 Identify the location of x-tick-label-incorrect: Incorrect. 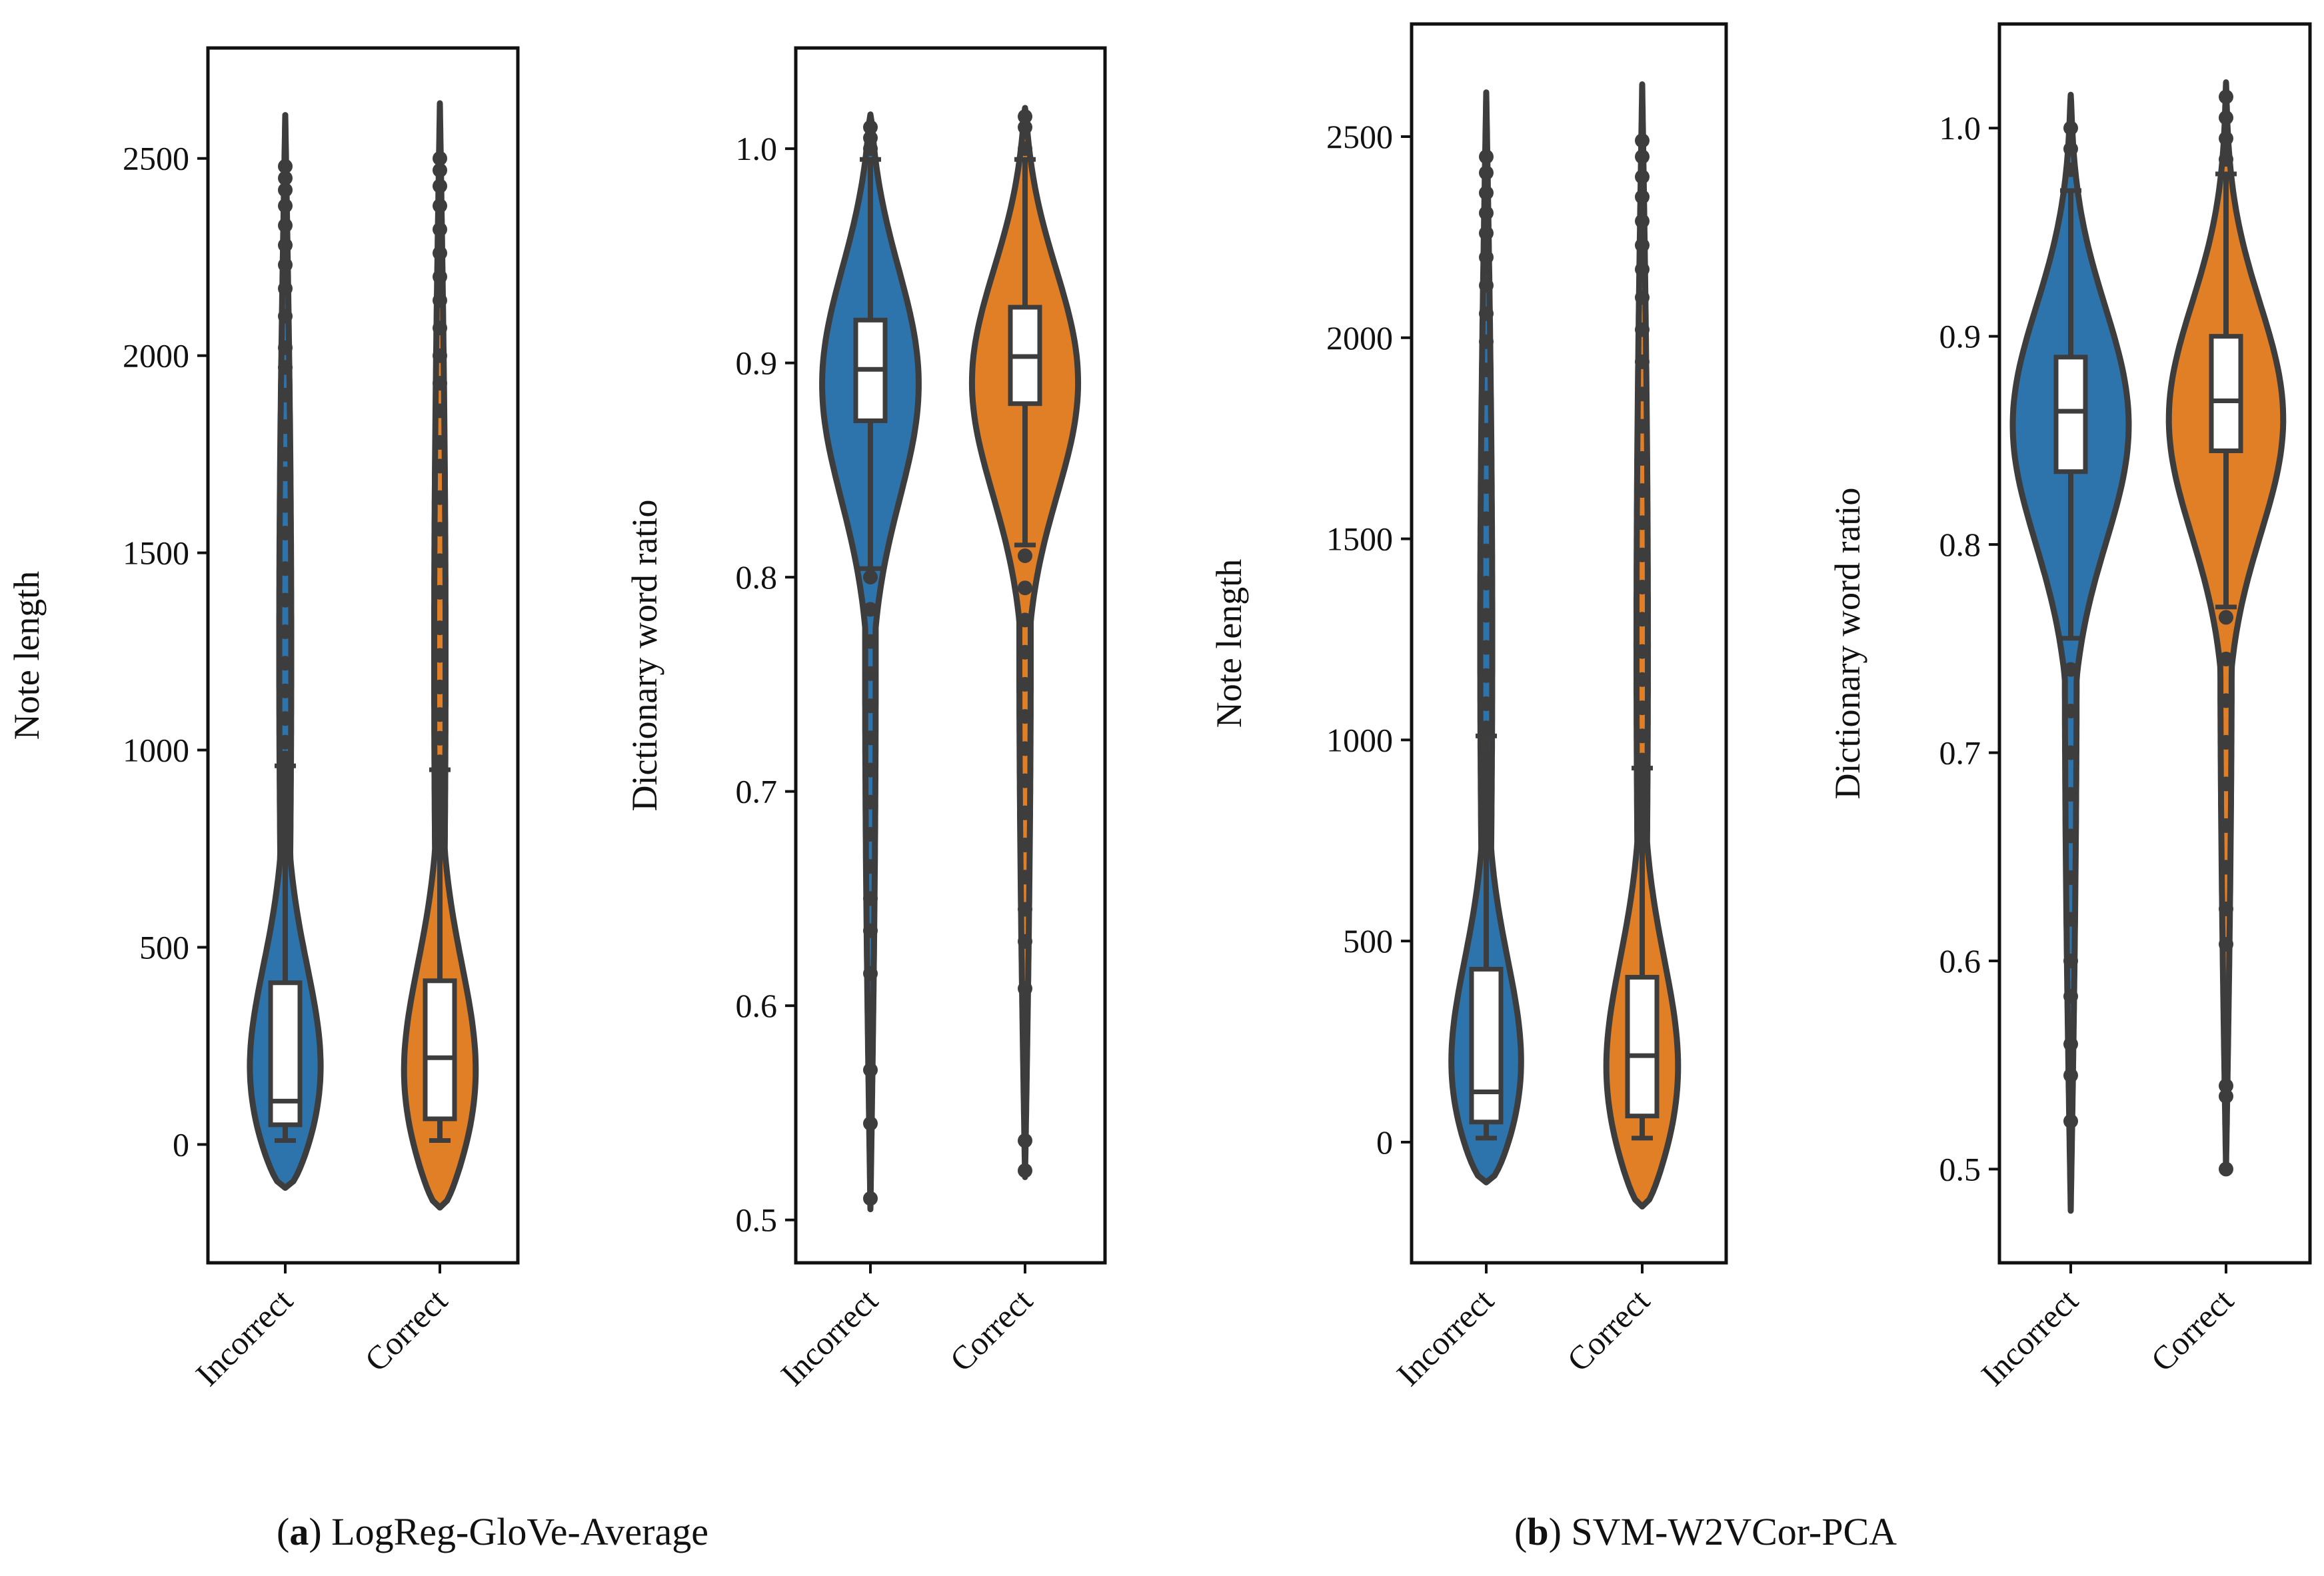
(829, 1337).